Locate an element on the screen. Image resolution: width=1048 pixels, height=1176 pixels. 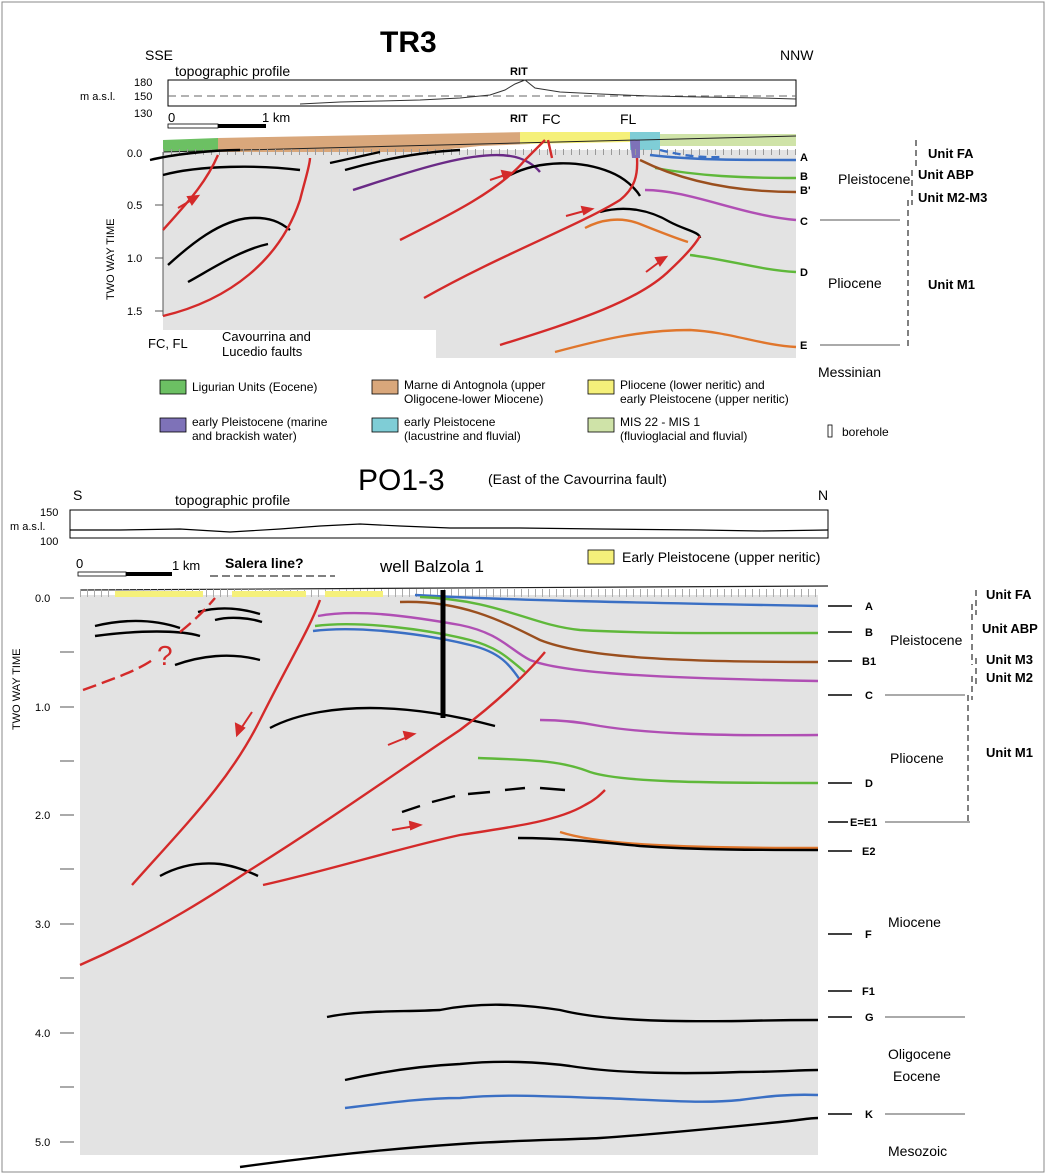
tr3-horizon-a is located at coordinates (723, 157).